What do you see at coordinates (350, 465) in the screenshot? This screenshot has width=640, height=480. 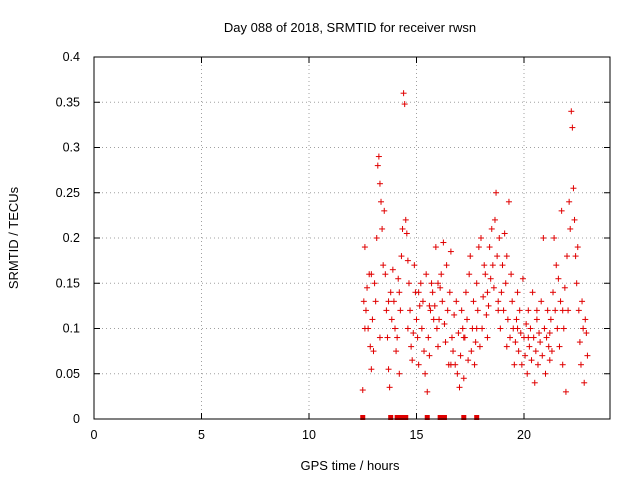 I see `x-axis-label: GPS time / hours` at bounding box center [350, 465].